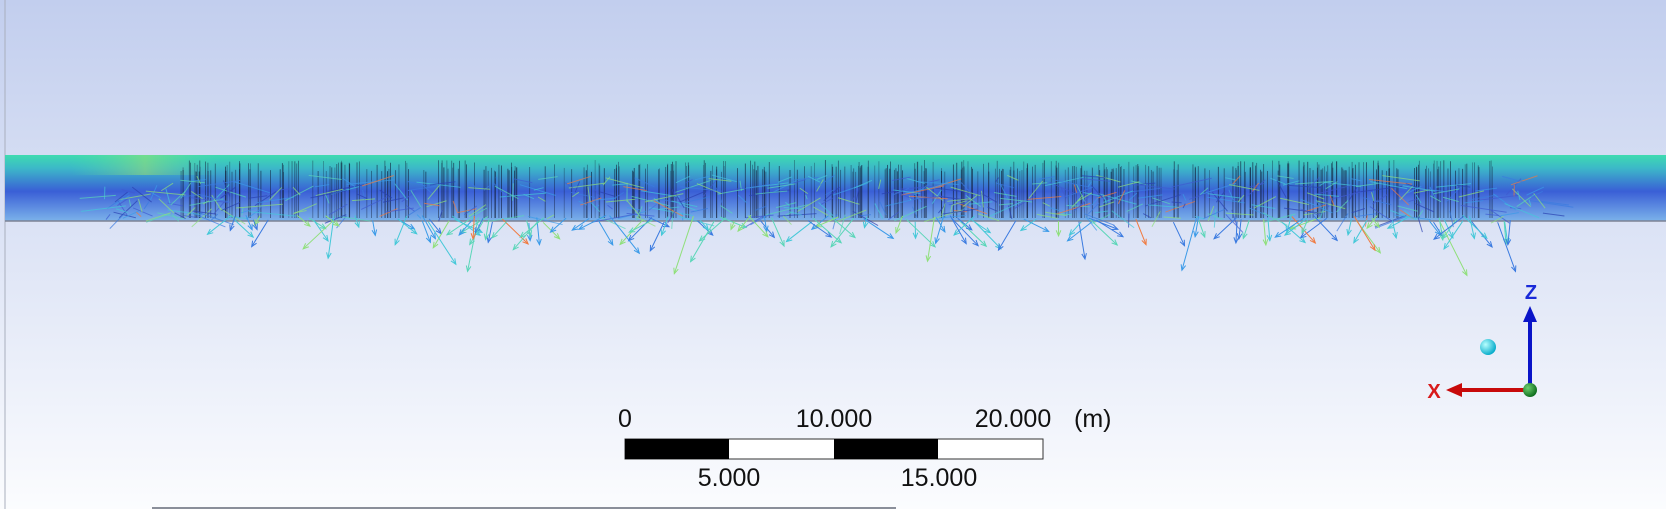 This screenshot has width=1666, height=509. I want to click on axis-triad: Z X, so click(1482, 342).